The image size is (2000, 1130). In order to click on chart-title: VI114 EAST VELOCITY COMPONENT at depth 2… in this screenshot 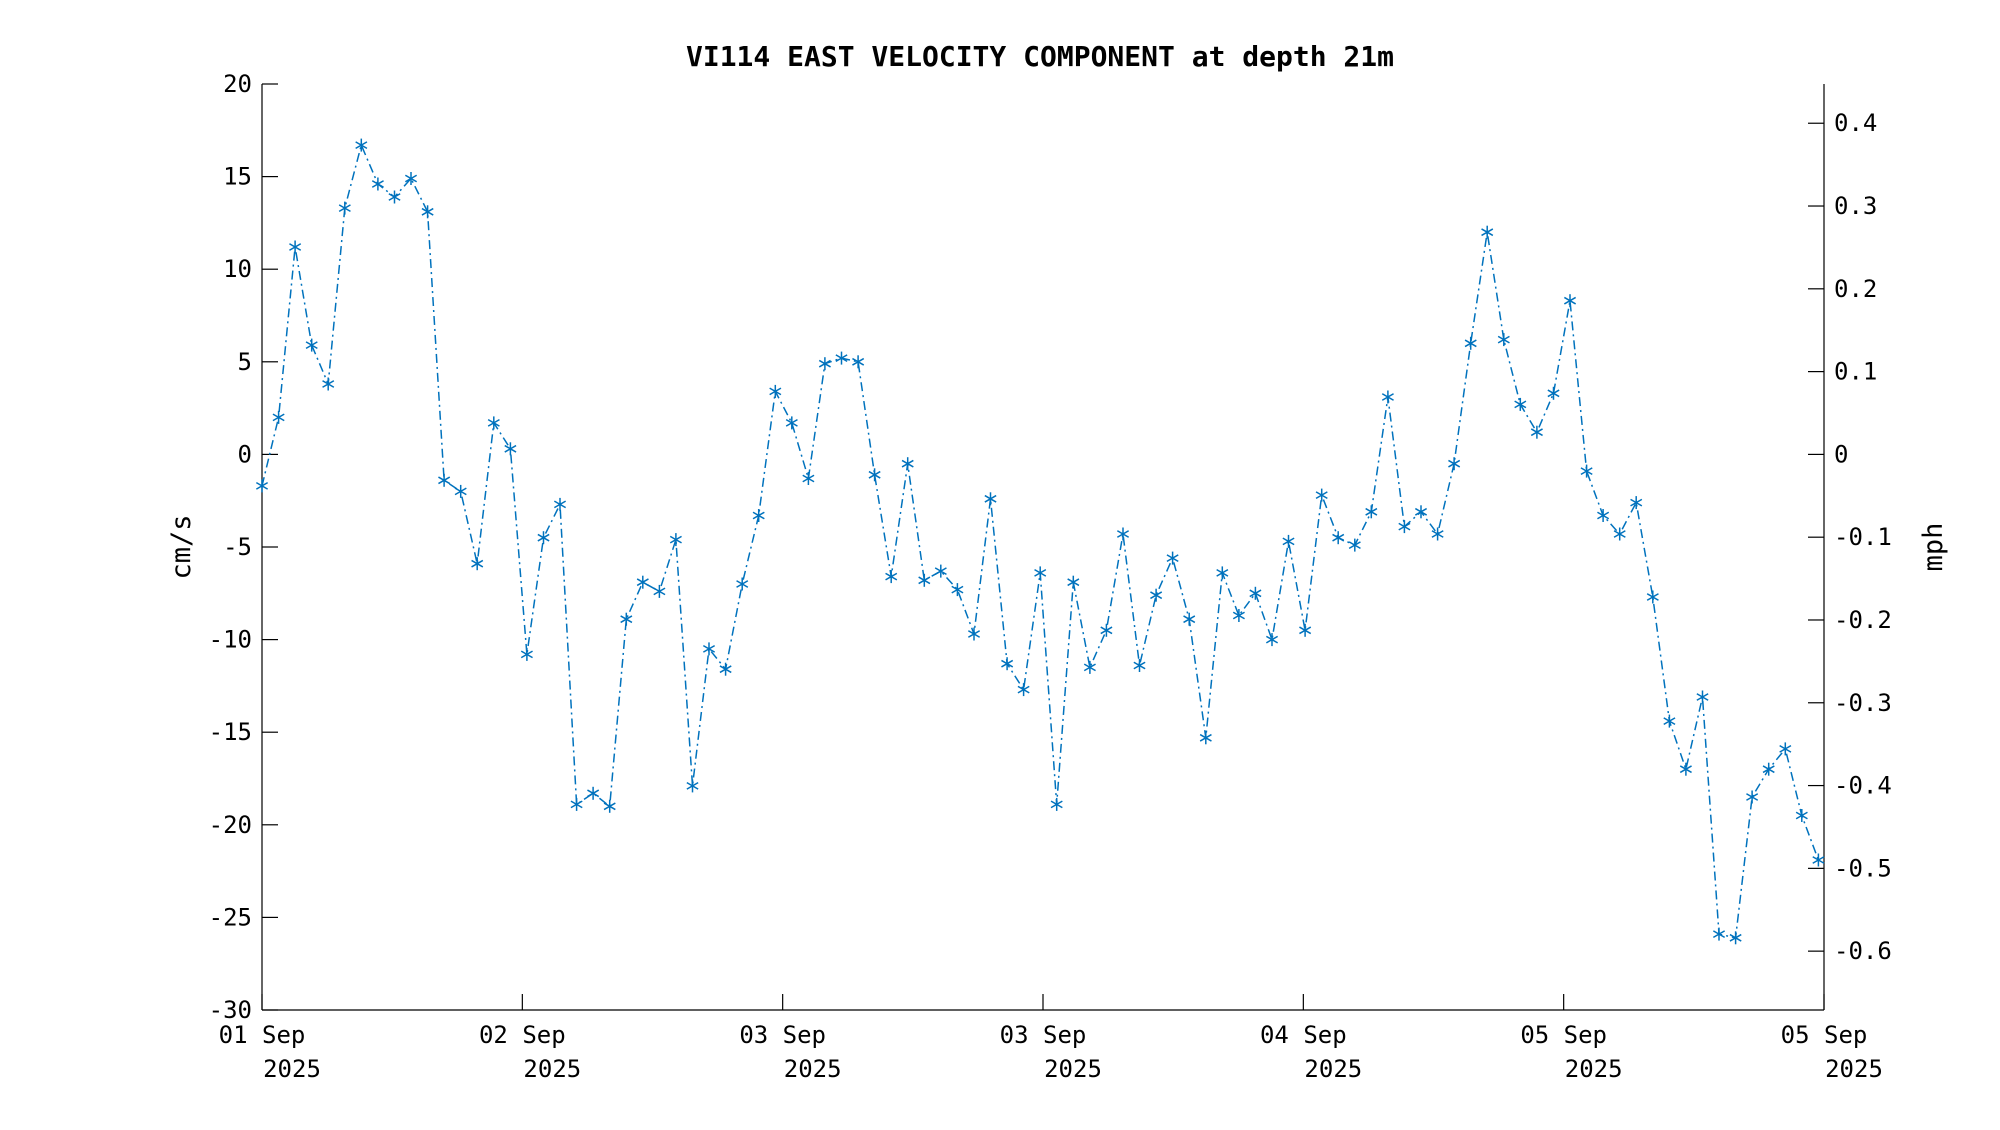, I will do `click(1040, 56)`.